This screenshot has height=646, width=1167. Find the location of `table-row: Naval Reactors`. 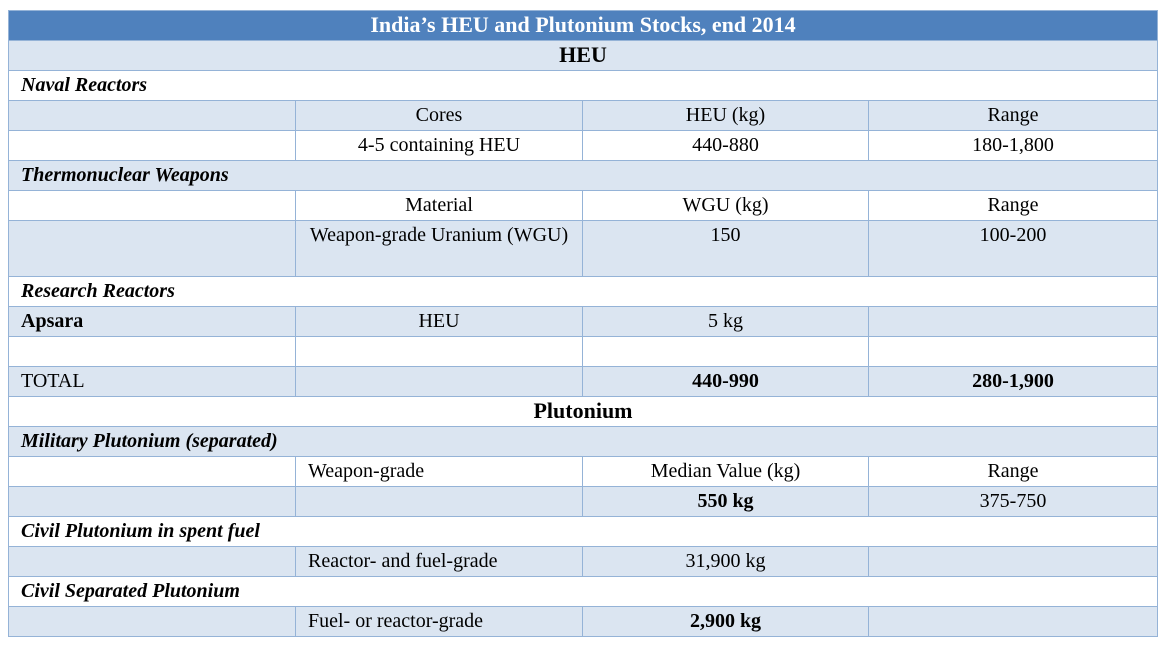

table-row: Naval Reactors is located at coordinates (583, 85).